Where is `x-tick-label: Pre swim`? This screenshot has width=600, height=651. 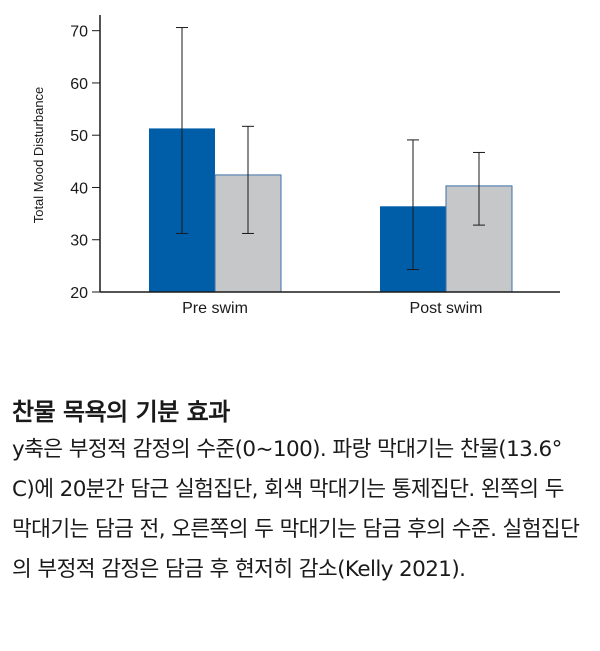
x-tick-label: Pre swim is located at coordinates (215, 308).